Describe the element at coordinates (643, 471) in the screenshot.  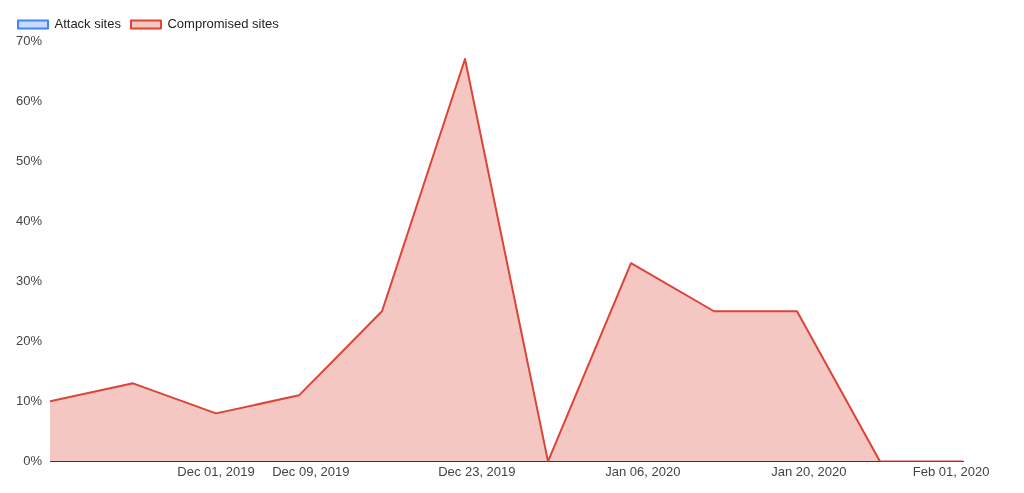
I see `x-tick-label: Jan 06, 2020` at that location.